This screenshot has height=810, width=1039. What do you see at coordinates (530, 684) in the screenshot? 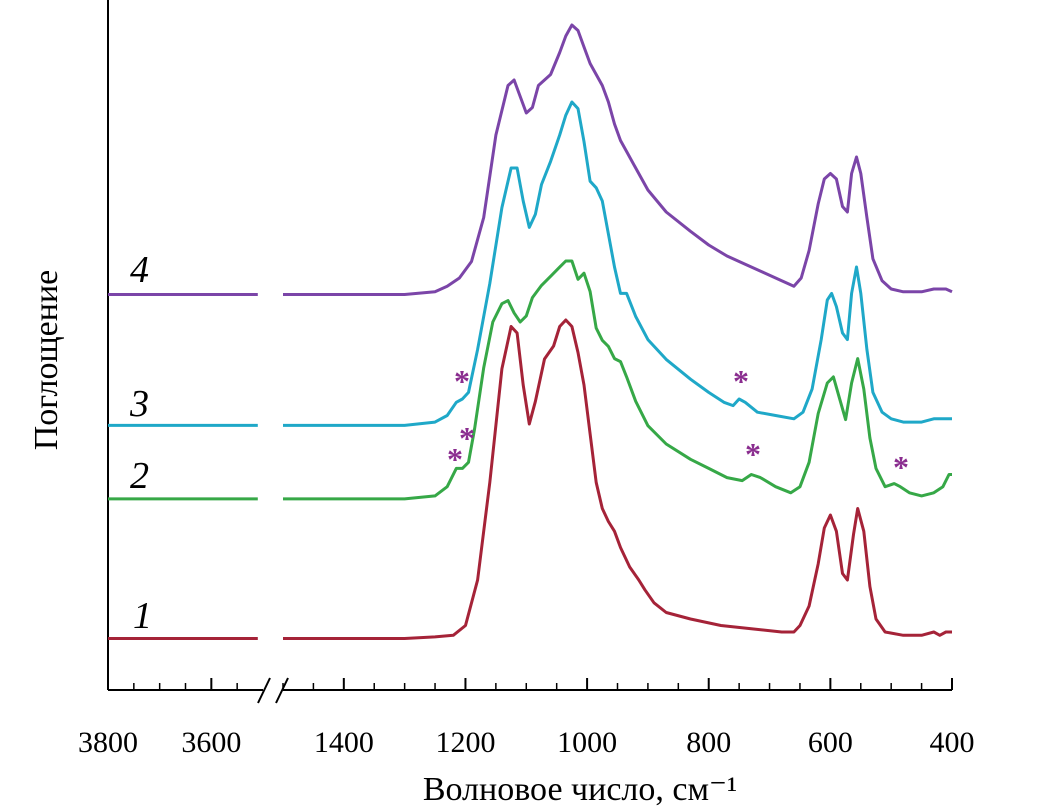
I see `x-ticks` at bounding box center [530, 684].